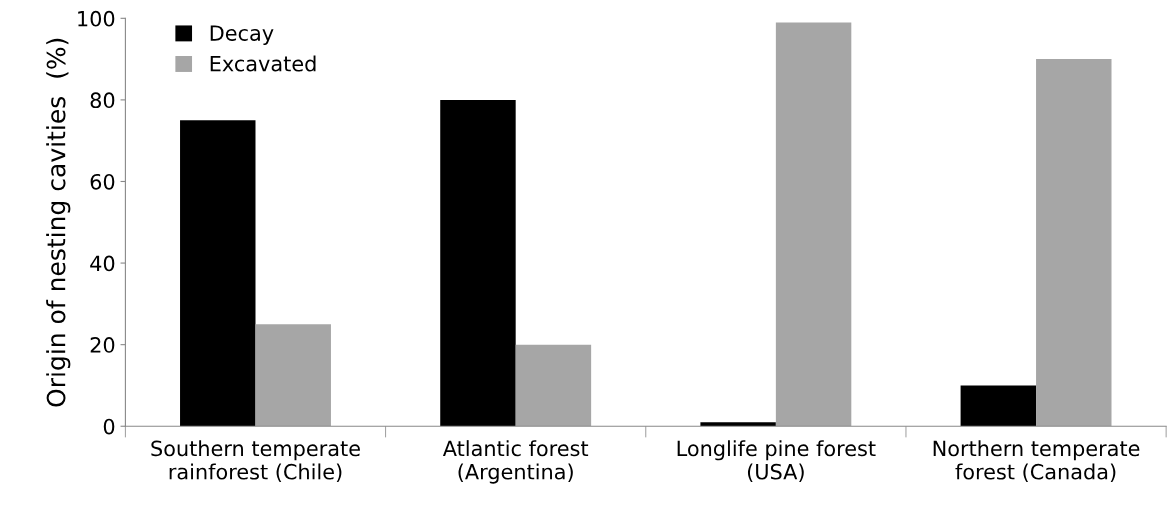  I want to click on y-axis-title: Origin of nesting cavities (%), so click(58, 222).